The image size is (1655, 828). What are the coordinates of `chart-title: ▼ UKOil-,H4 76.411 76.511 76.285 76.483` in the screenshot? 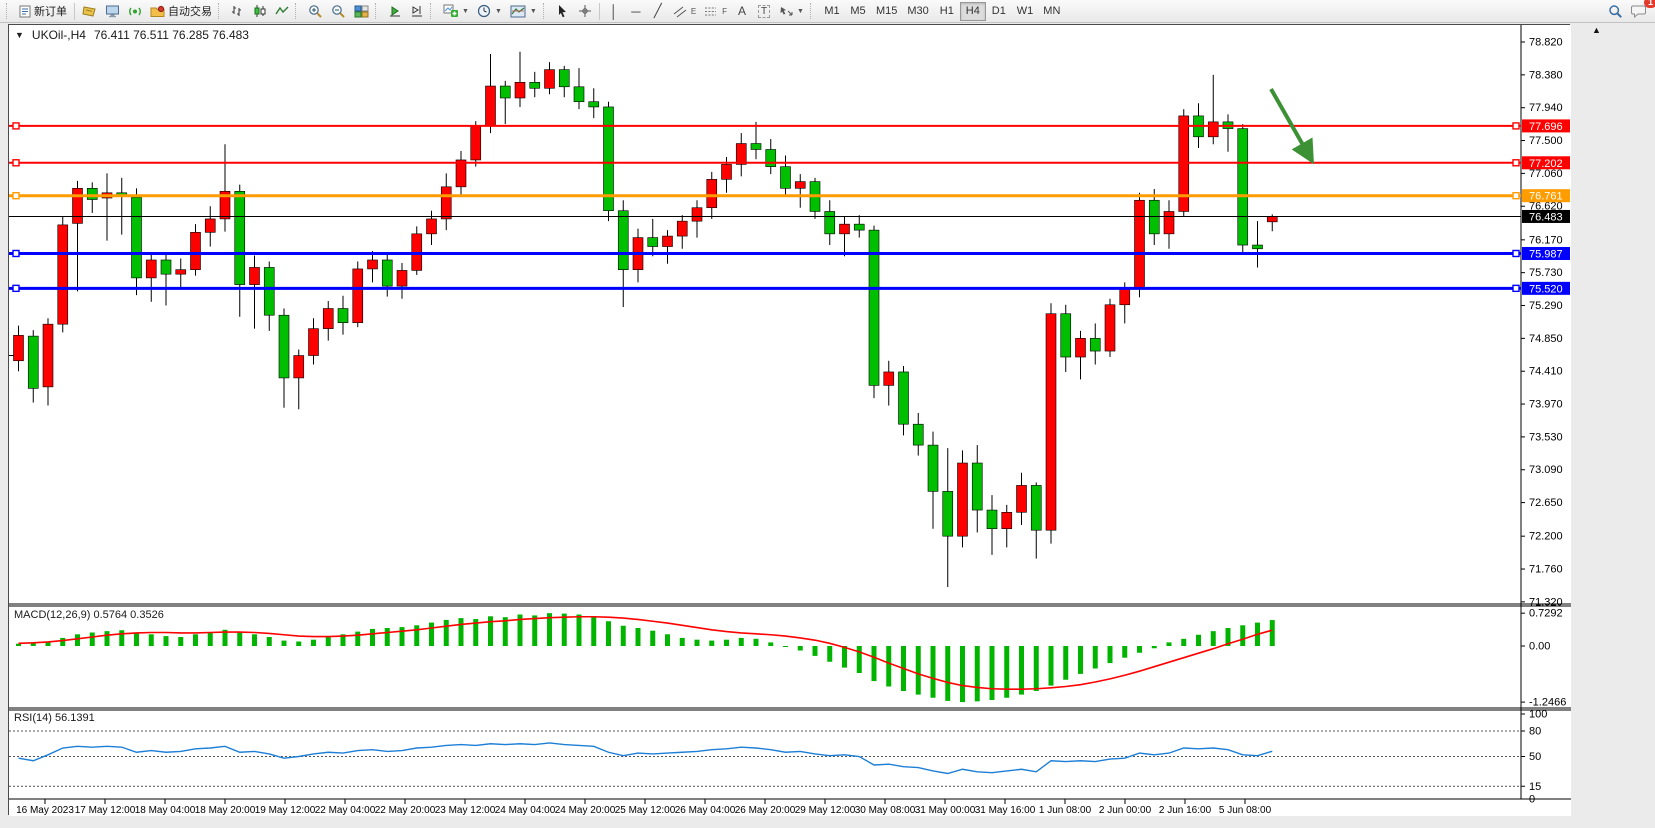 It's located at (132, 35).